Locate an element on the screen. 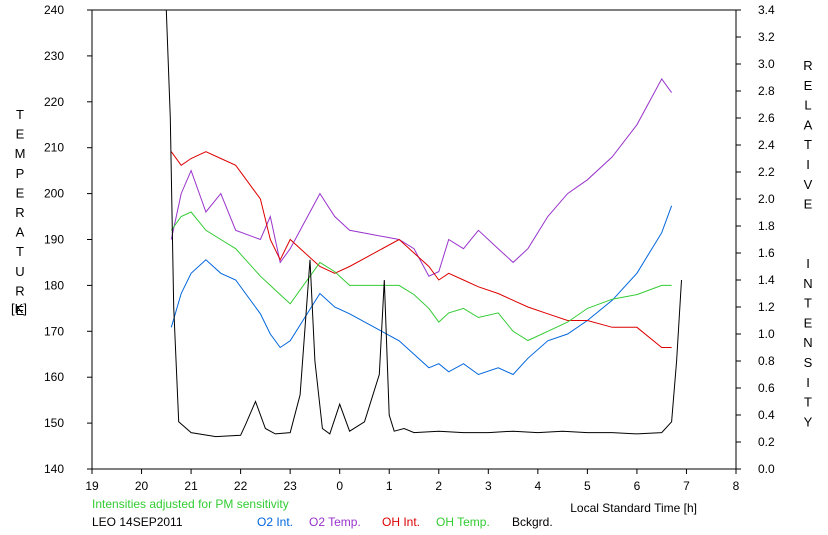 The image size is (828, 535). y-right-tick-label: 1.2 is located at coordinates (766, 307).